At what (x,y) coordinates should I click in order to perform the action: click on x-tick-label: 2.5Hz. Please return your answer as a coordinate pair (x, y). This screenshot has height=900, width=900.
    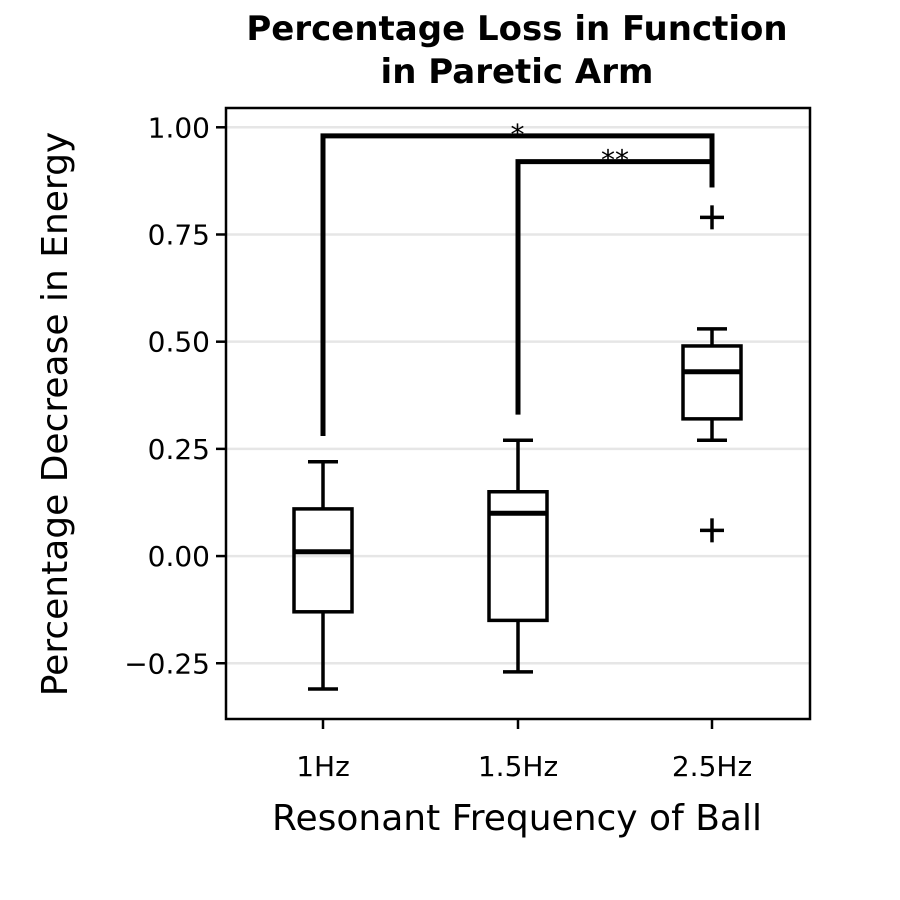
    Looking at the image, I should click on (712, 766).